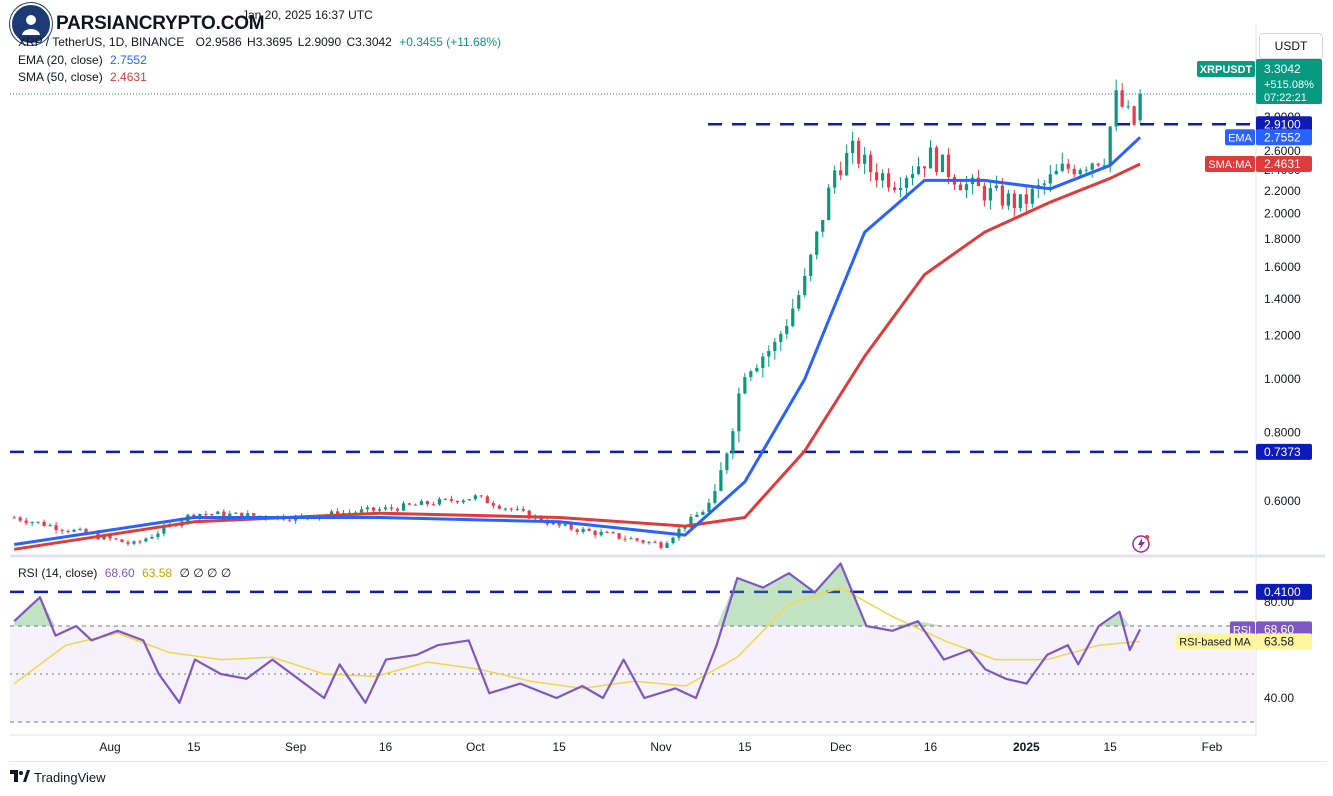  I want to click on ema-legend: EMA (20, close) 2.7552, so click(82, 60).